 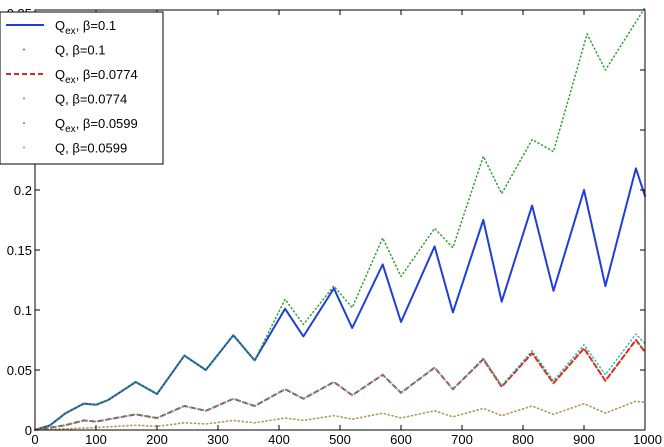 I want to click on legend-label: Qex, β=0.0599, so click(x=96, y=125).